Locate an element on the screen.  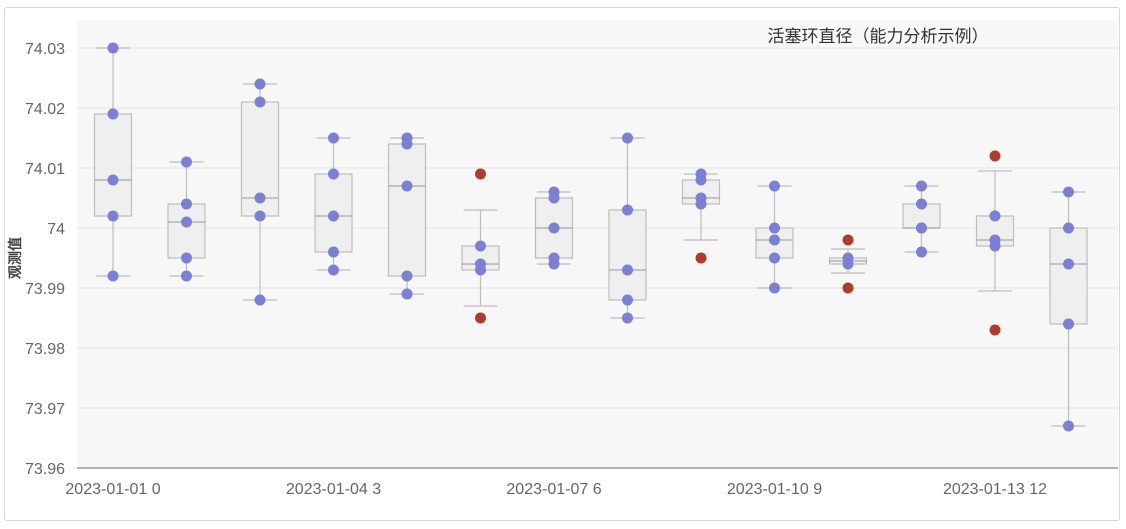
y-tick-label: 74 is located at coordinates (56, 229).